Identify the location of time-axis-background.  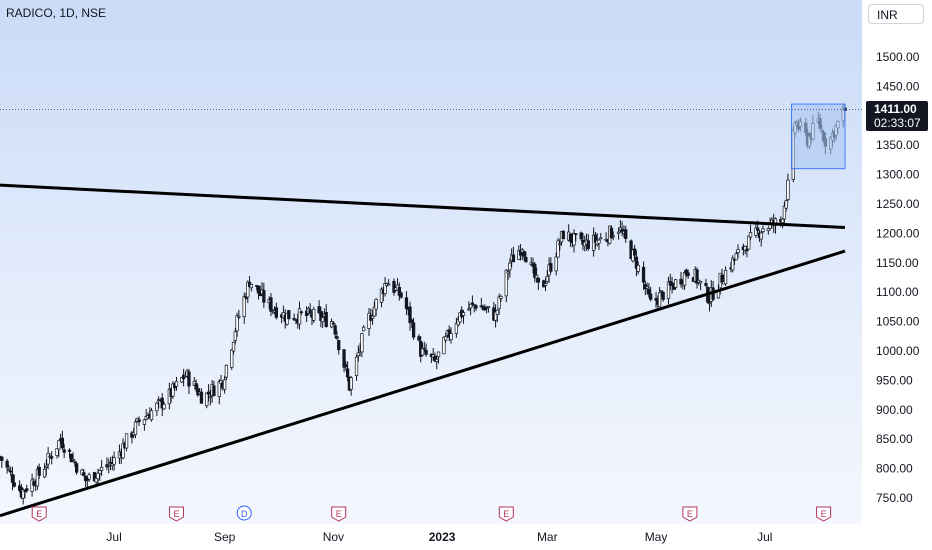
(431, 537).